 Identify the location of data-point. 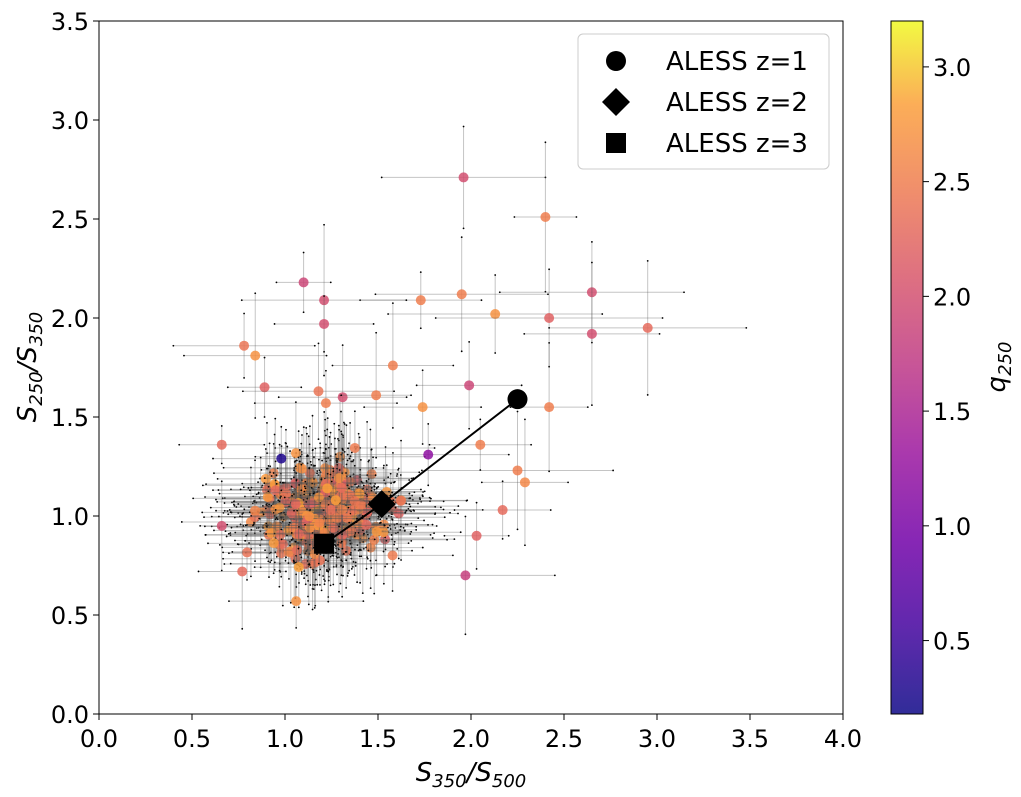
(319, 522).